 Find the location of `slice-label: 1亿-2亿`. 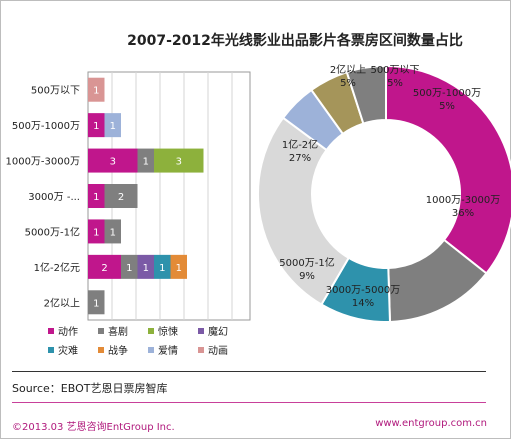

slice-label: 1亿-2亿 is located at coordinates (300, 144).